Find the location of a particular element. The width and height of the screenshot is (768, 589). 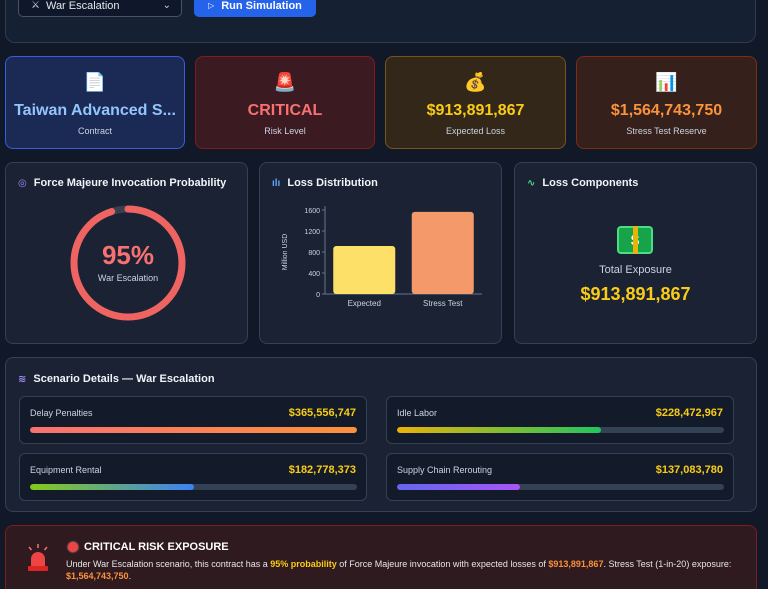

kpi-label: Stress Test Reserve is located at coordinates (666, 131).